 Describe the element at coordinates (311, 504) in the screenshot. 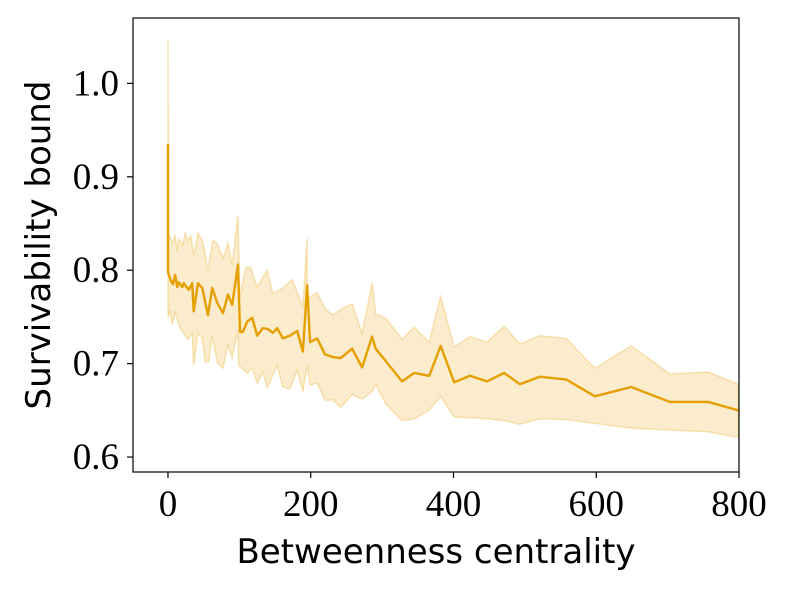

I see `x-tick-label: 200` at that location.